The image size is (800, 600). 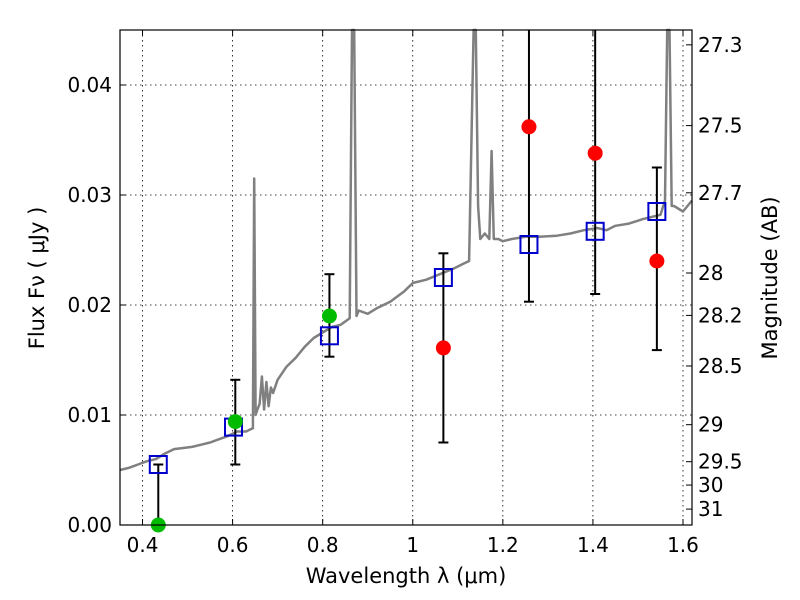 I want to click on y-tick-label: 0.00, so click(x=89, y=525).